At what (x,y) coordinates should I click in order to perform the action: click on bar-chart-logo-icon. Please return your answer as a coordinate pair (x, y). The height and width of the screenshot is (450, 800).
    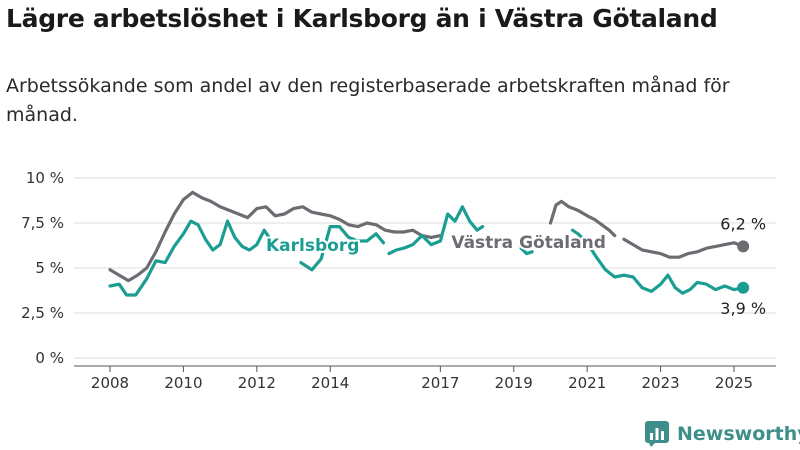
    Looking at the image, I should click on (657, 434).